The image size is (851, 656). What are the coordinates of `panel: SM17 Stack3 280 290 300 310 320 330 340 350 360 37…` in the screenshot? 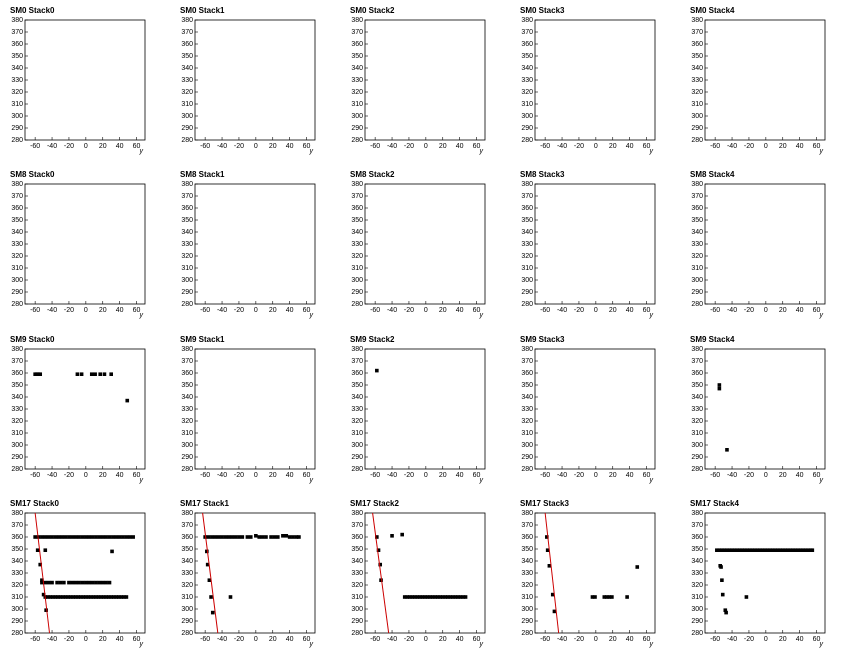 It's located at (588, 573).